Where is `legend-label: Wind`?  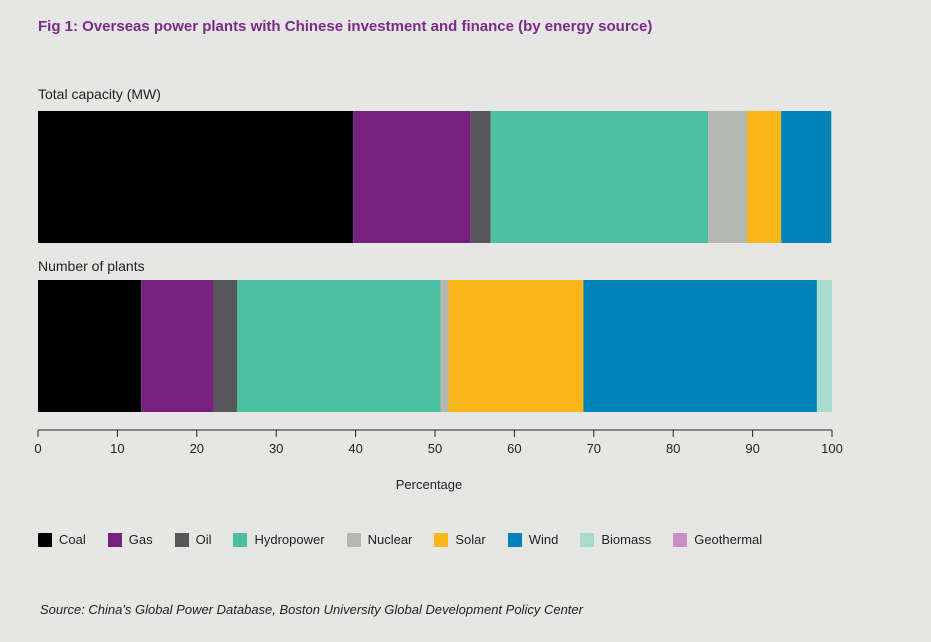 legend-label: Wind is located at coordinates (543, 539).